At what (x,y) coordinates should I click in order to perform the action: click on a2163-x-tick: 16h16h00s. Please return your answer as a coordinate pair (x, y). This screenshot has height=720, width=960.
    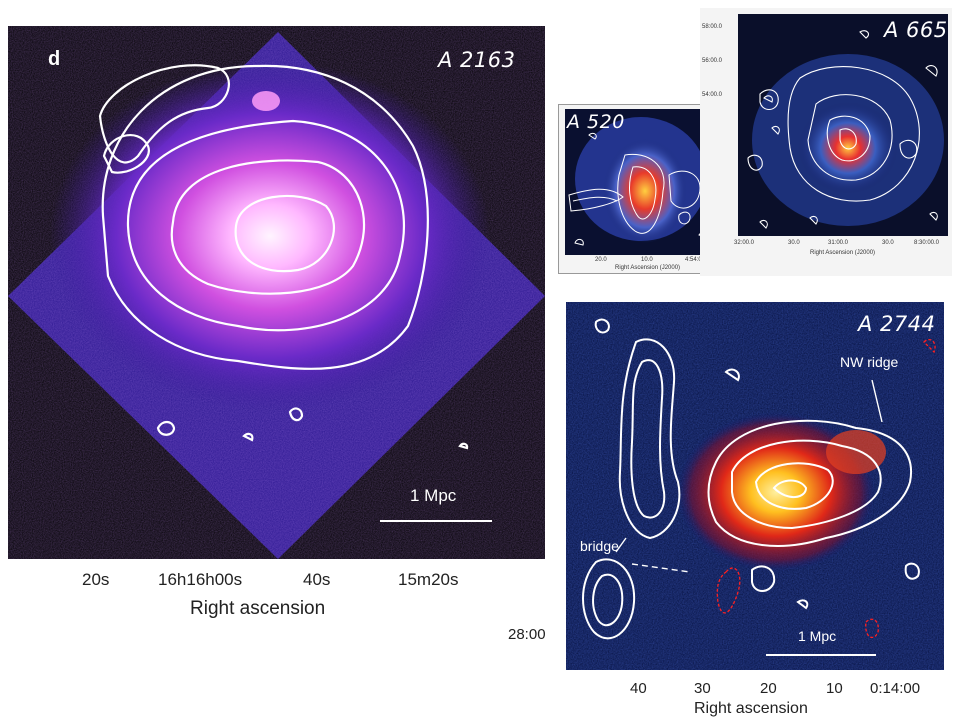
    Looking at the image, I should click on (200, 579).